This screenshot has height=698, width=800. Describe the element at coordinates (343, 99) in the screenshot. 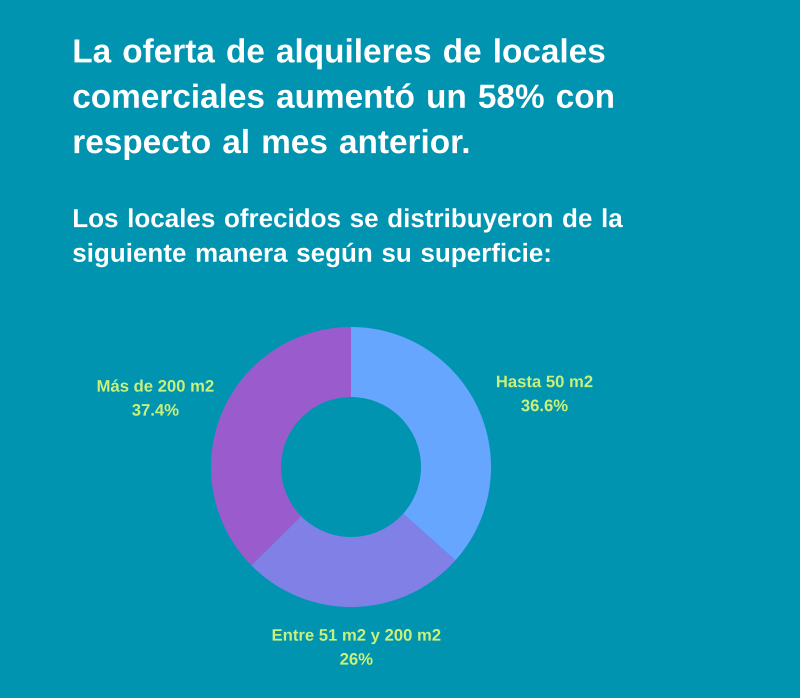

I see `chart-title: La oferta de alquileres de locales comerciales aumentó un 58% con respecto al mes anterior.` at that location.